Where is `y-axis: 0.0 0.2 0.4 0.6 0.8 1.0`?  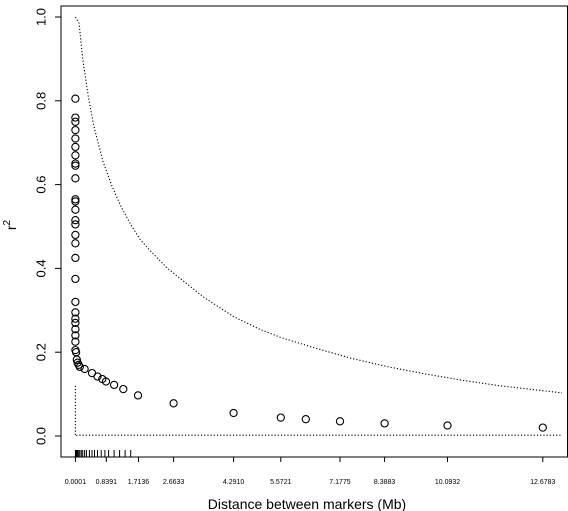 y-axis: 0.0 0.2 0.4 0.6 0.8 1.0 is located at coordinates (47, 226).